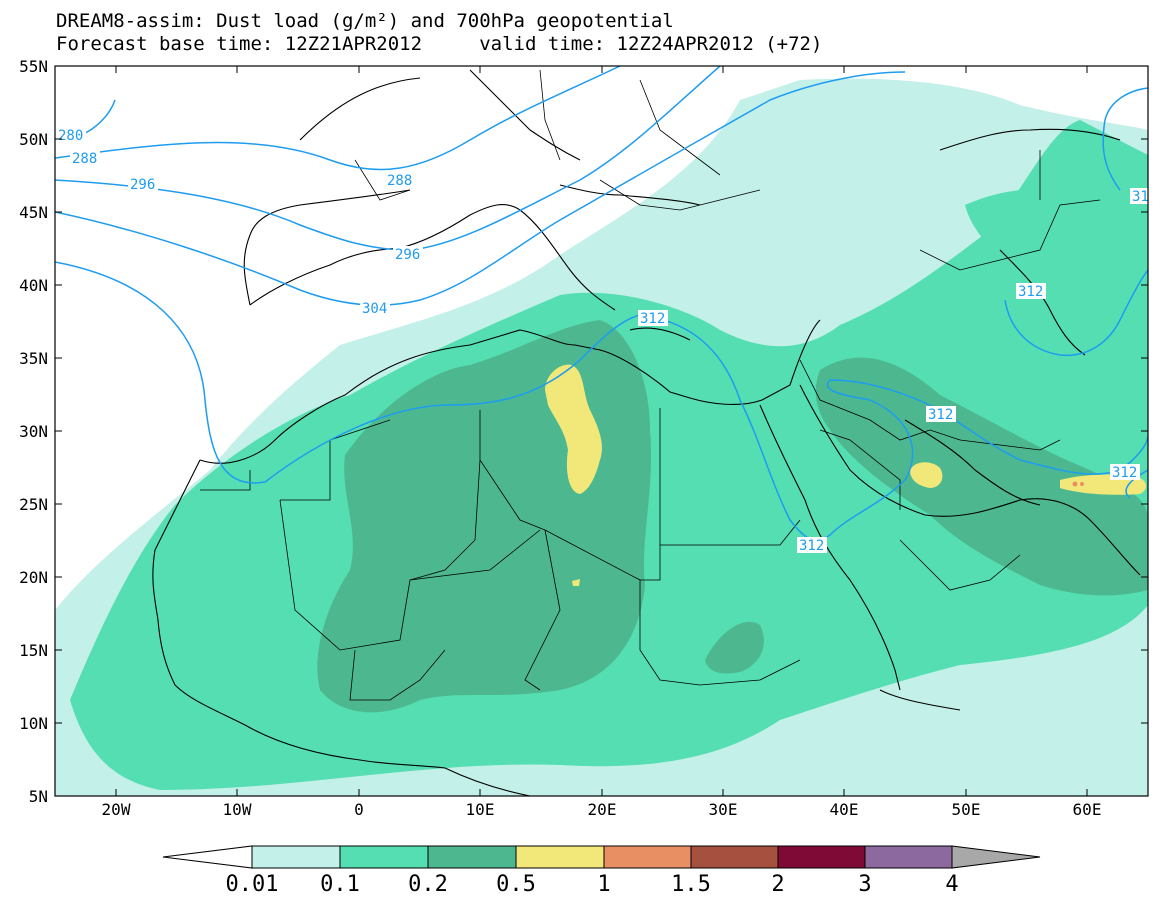 This screenshot has width=1165, height=907. I want to click on lat-label: 50N, so click(33, 139).